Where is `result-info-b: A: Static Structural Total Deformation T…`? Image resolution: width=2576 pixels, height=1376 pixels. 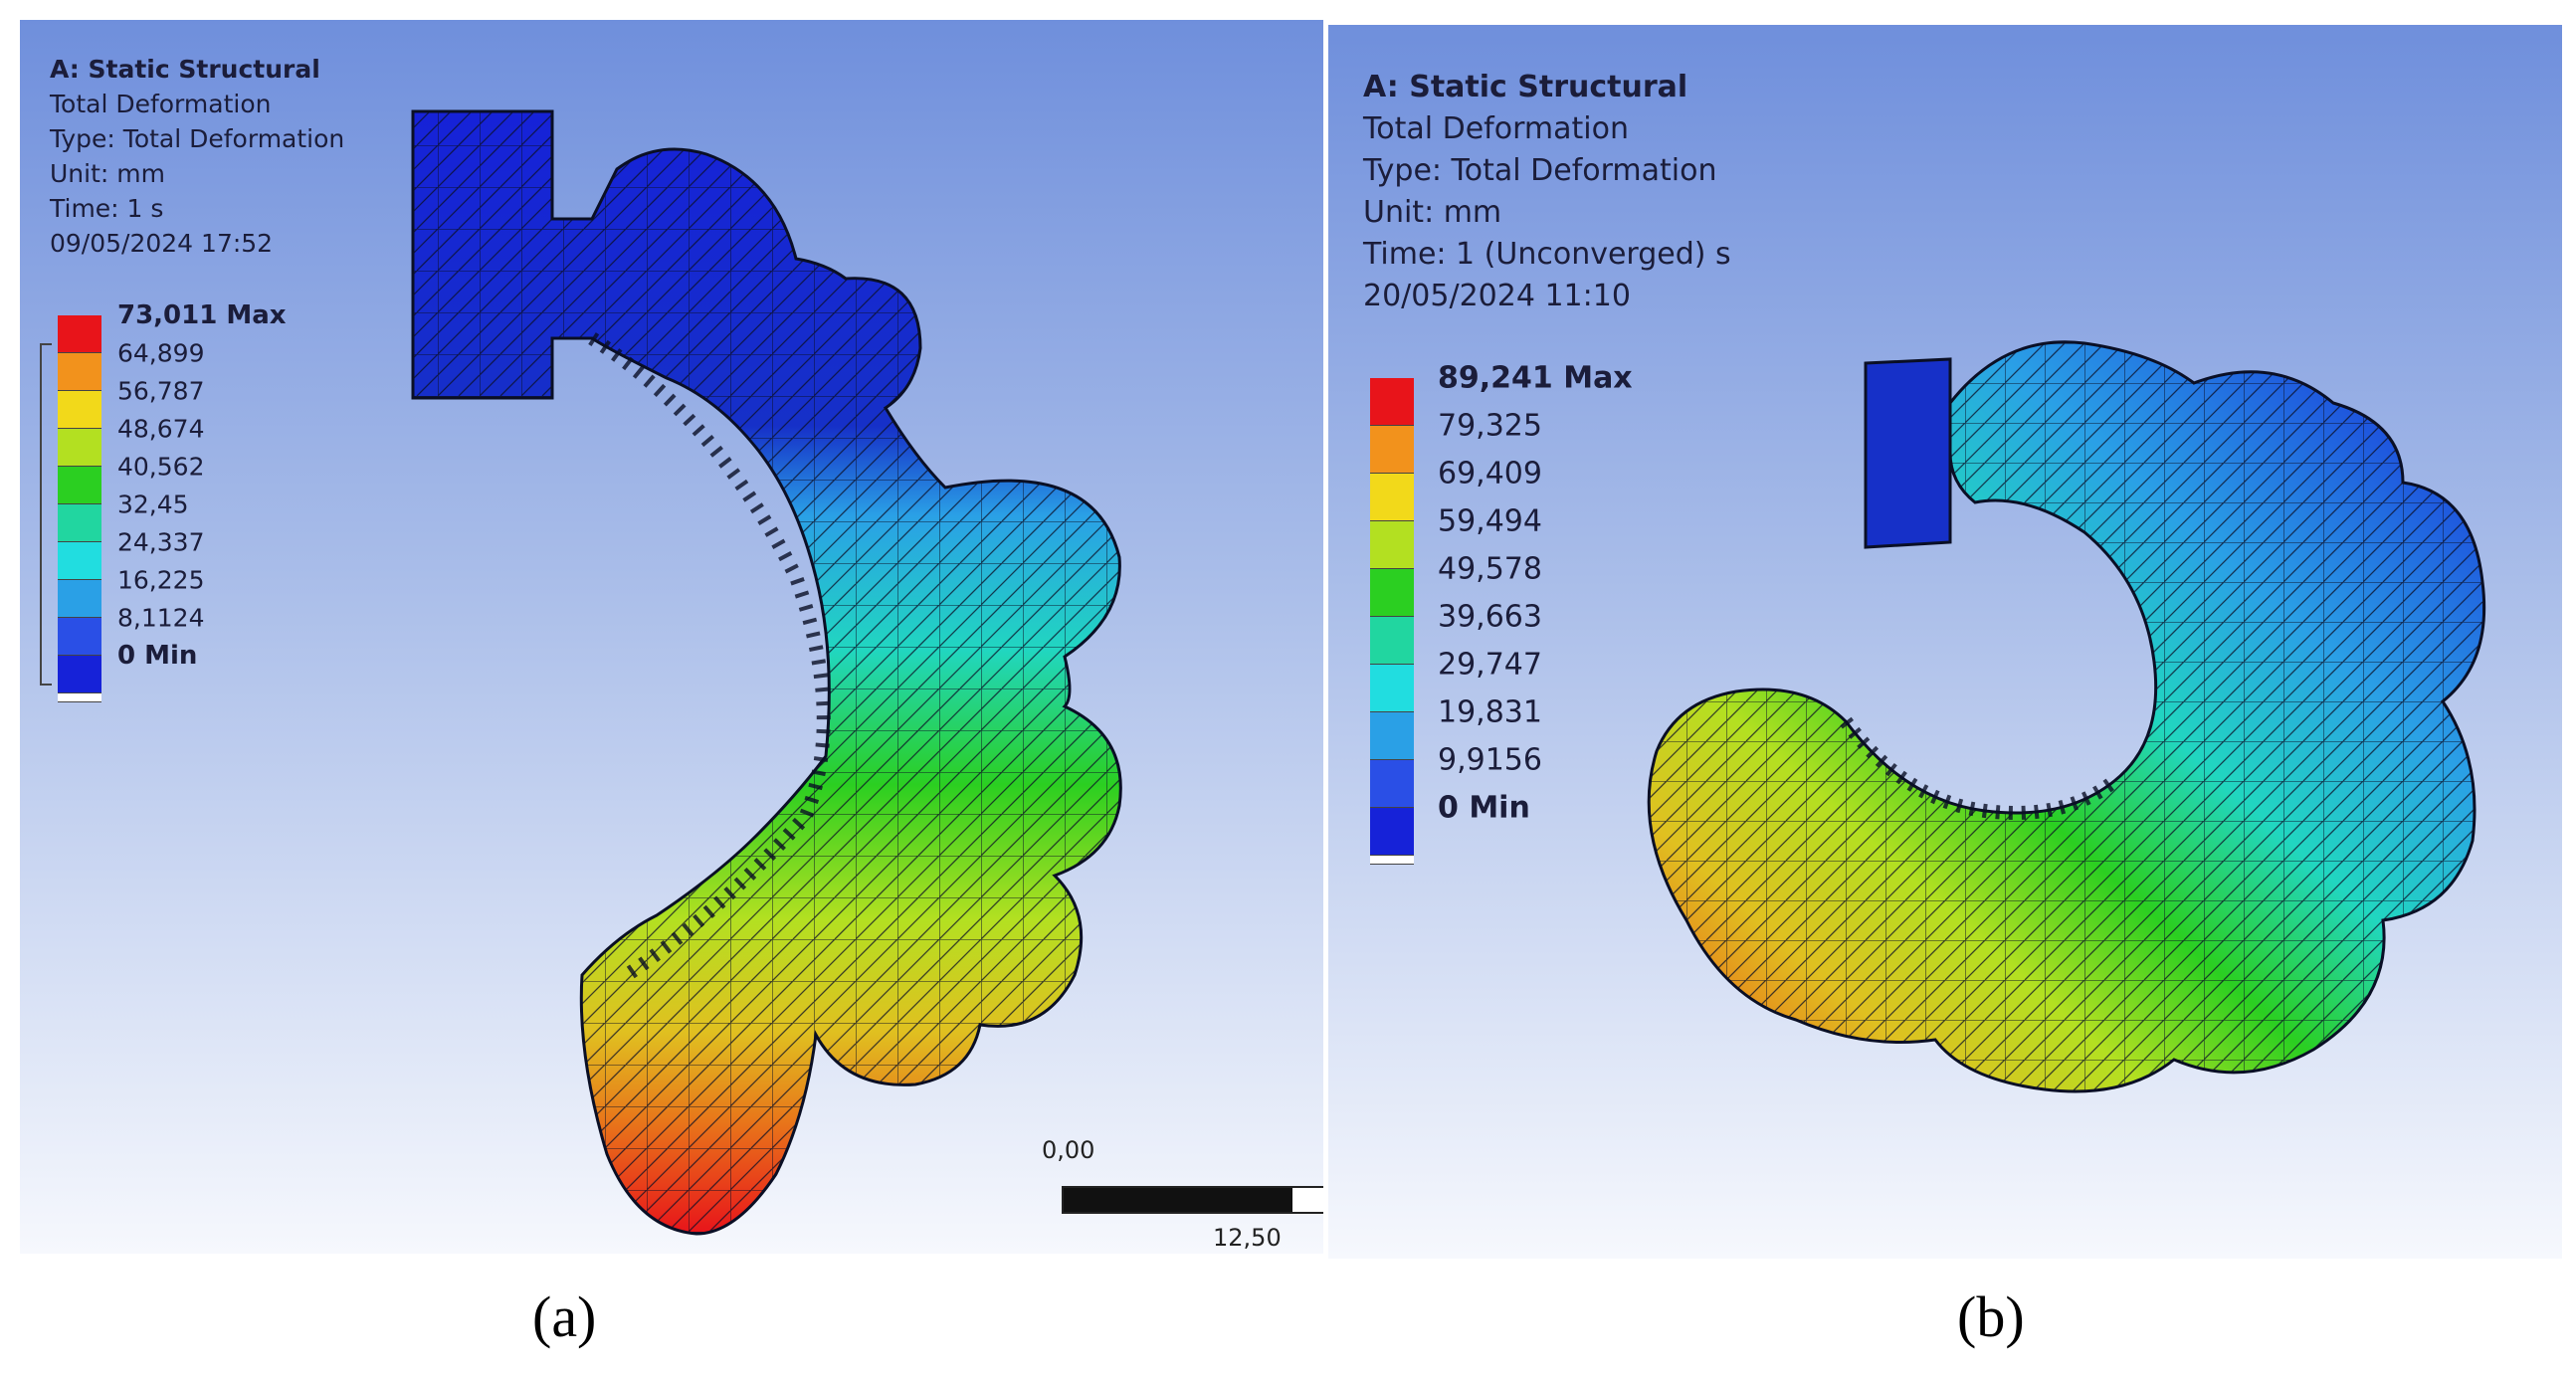 result-info-b: A: Static Structural Total Deformation T… is located at coordinates (1547, 192).